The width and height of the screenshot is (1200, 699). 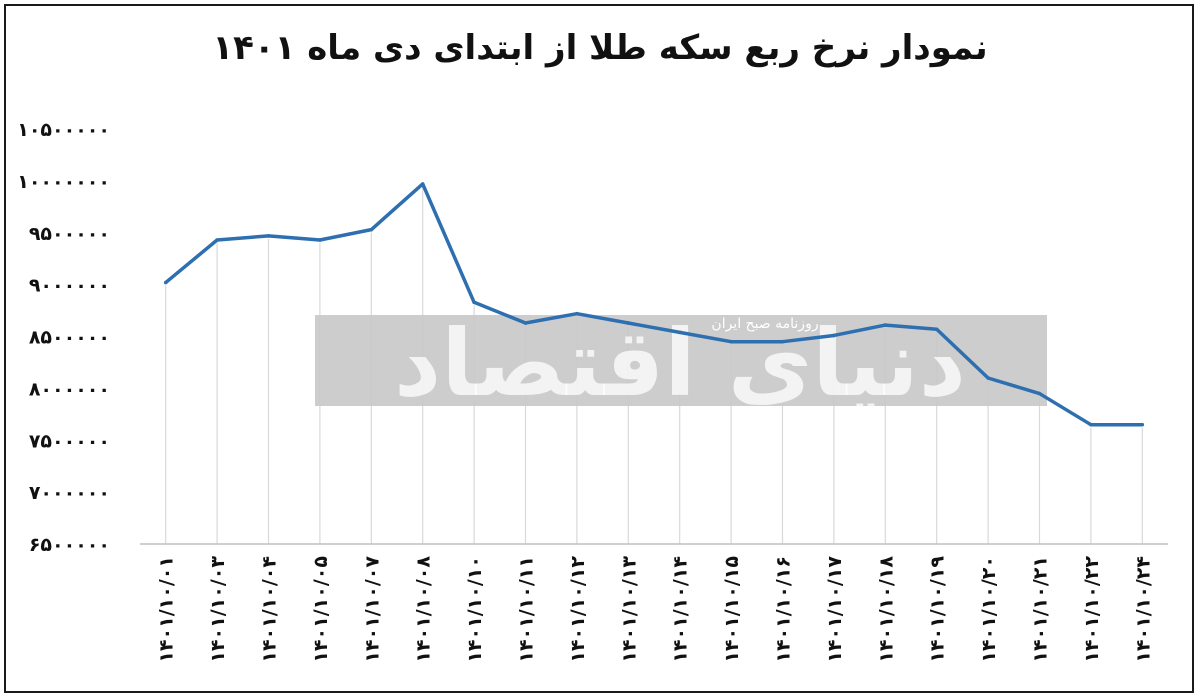 I want to click on x-tick-label: ۱۴۰۱/۱۰/۰۷, so click(x=372, y=609).